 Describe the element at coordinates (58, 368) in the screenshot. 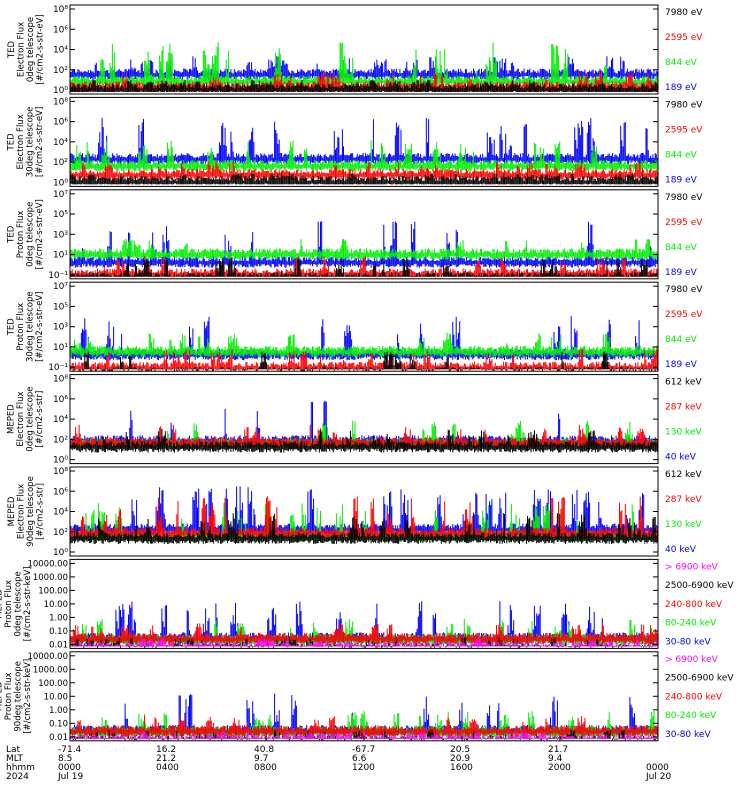

I see `y-tick-label: 10⁻¹` at that location.